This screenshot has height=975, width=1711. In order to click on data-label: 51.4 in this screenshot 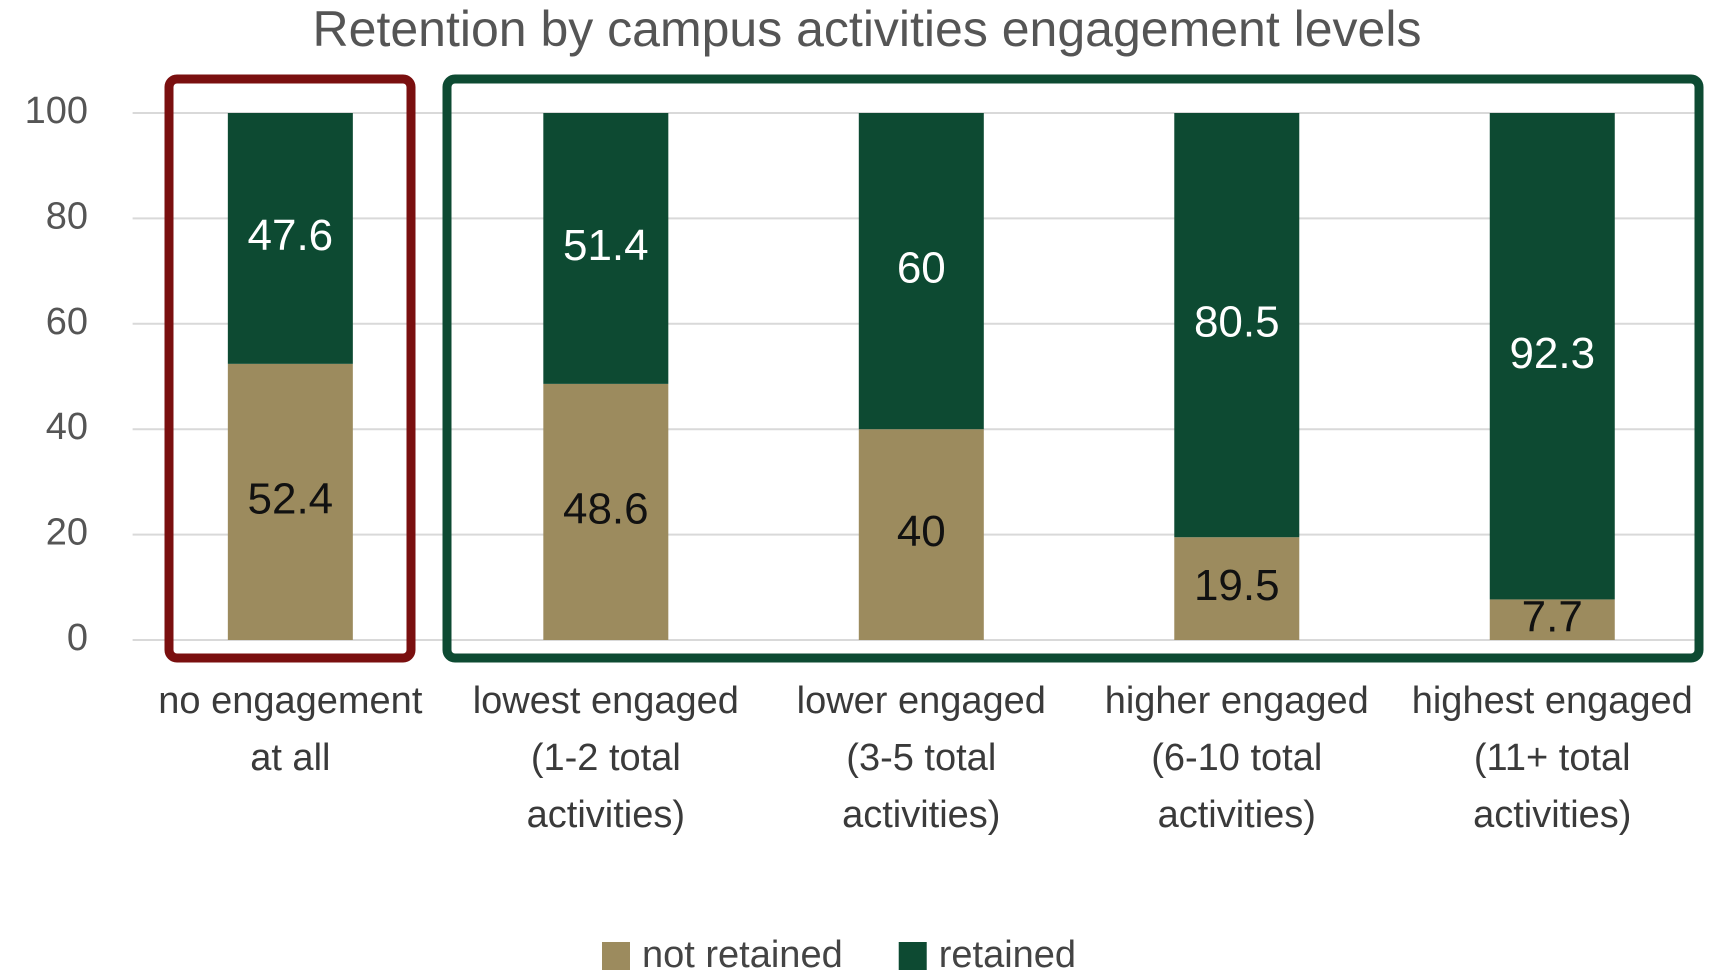, I will do `click(606, 245)`.